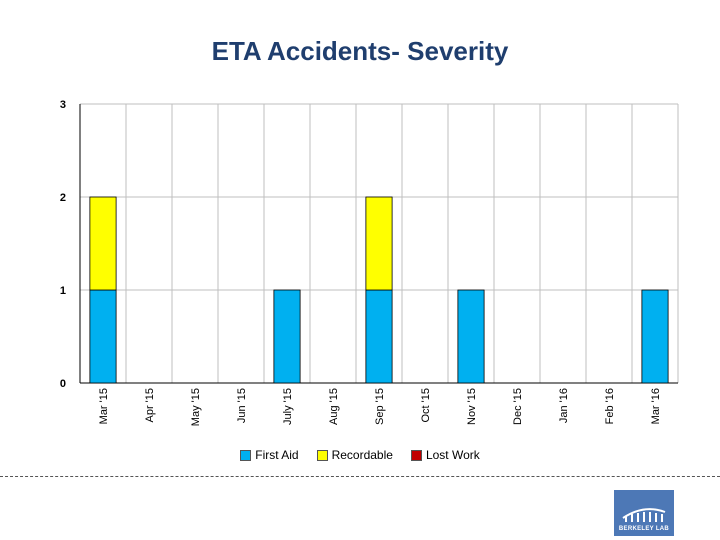  I want to click on legend-label: First Aid, so click(277, 455).